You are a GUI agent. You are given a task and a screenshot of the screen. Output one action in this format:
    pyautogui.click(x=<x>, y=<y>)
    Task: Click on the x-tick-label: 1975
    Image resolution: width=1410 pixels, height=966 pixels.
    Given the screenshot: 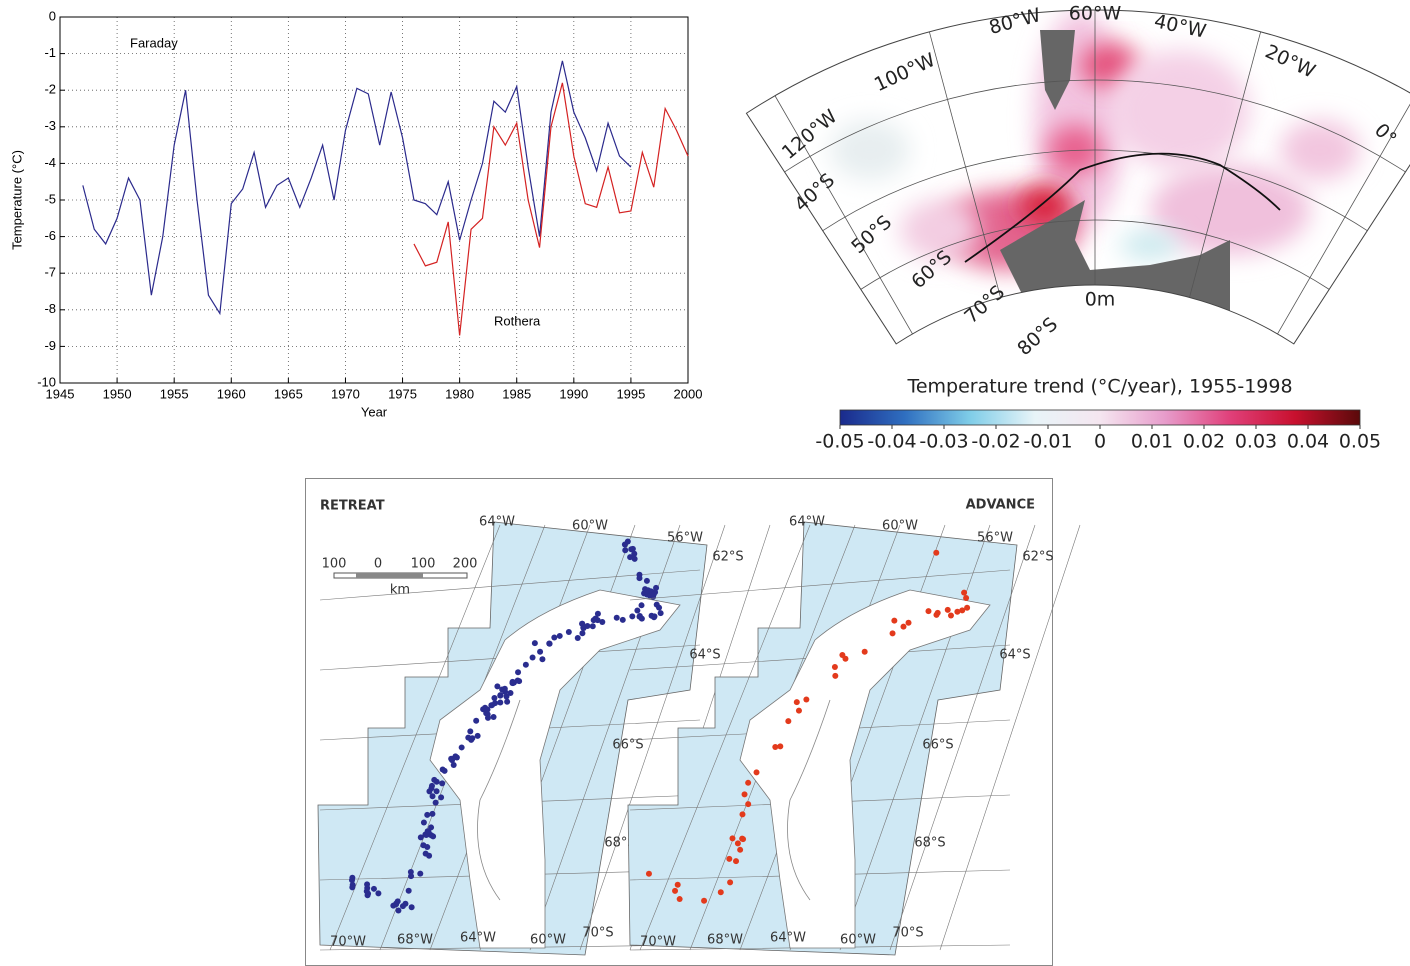 What is the action you would take?
    pyautogui.click(x=402, y=393)
    